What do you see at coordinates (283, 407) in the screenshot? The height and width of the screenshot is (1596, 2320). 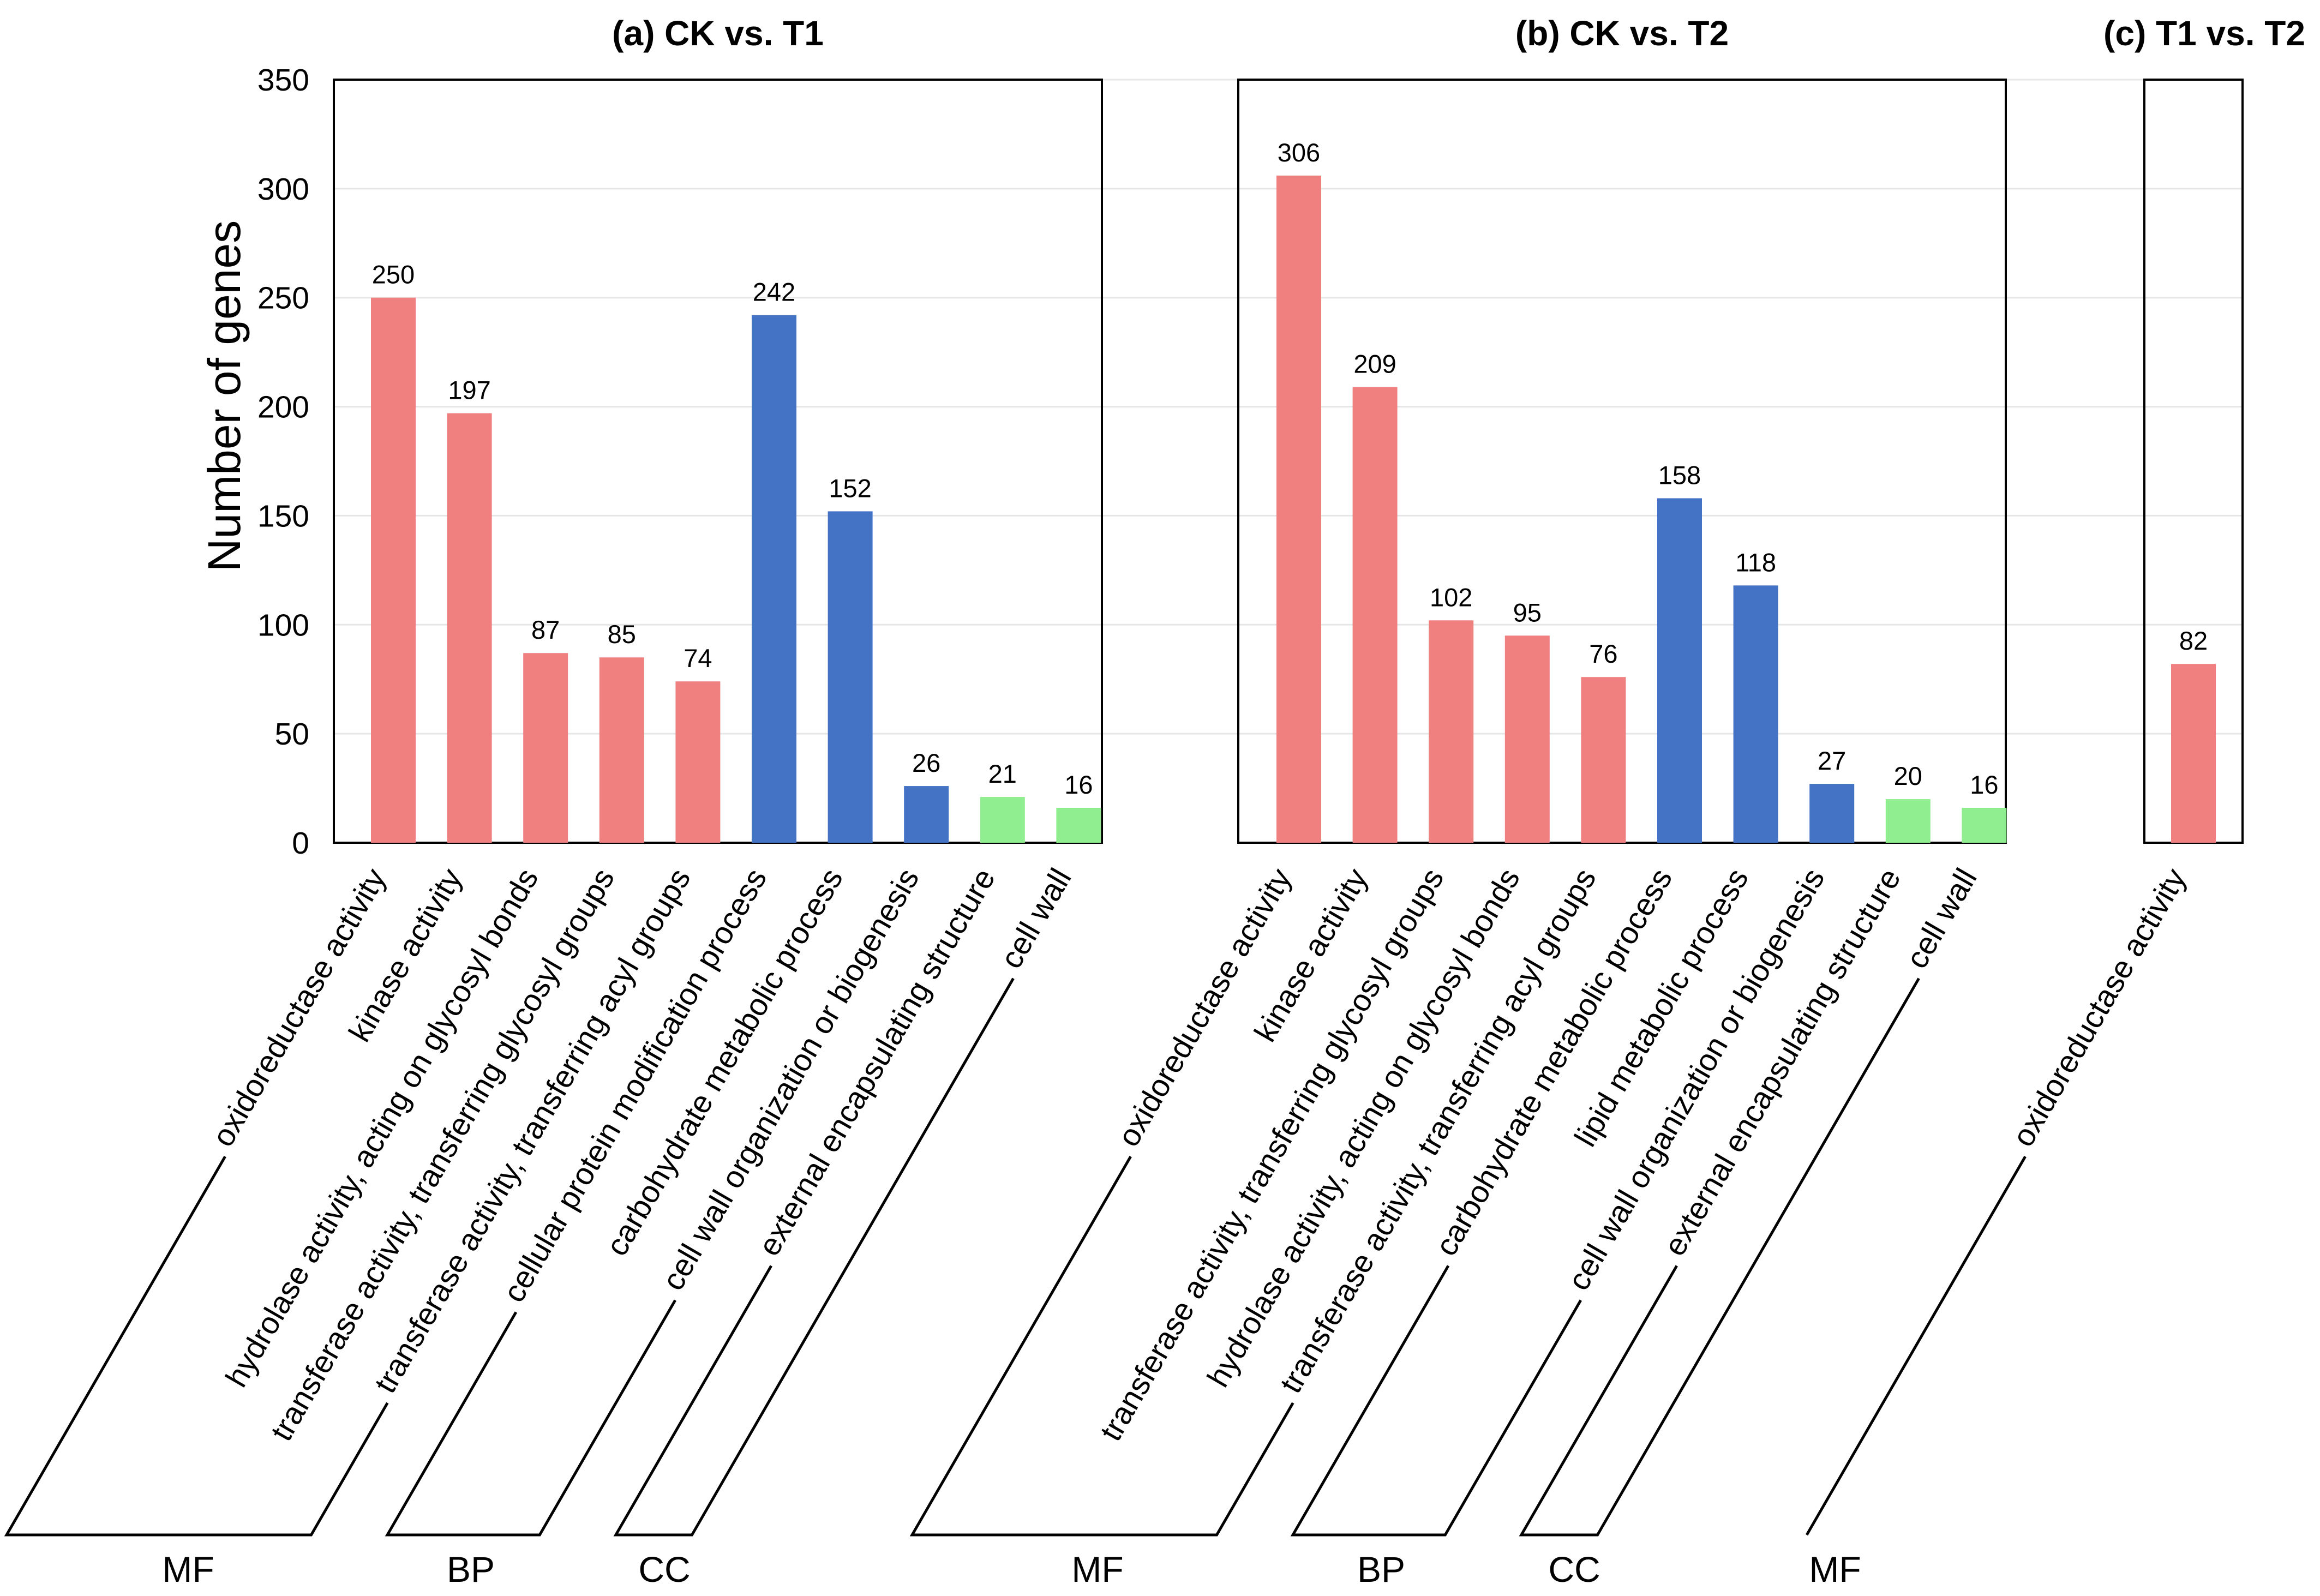 I see `y-tick-label-200: 200` at bounding box center [283, 407].